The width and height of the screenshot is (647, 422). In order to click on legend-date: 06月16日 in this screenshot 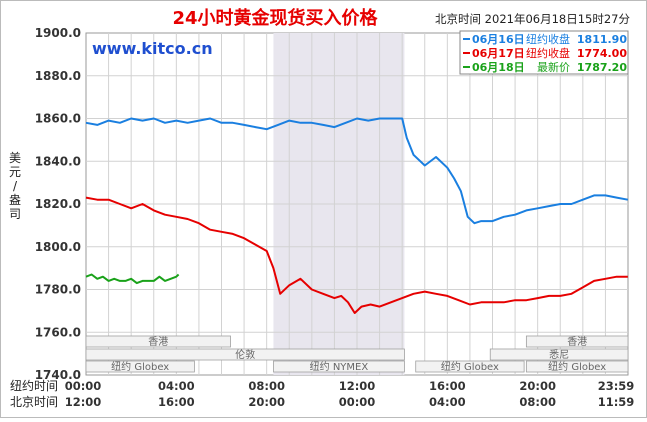, I will do `click(498, 39)`.